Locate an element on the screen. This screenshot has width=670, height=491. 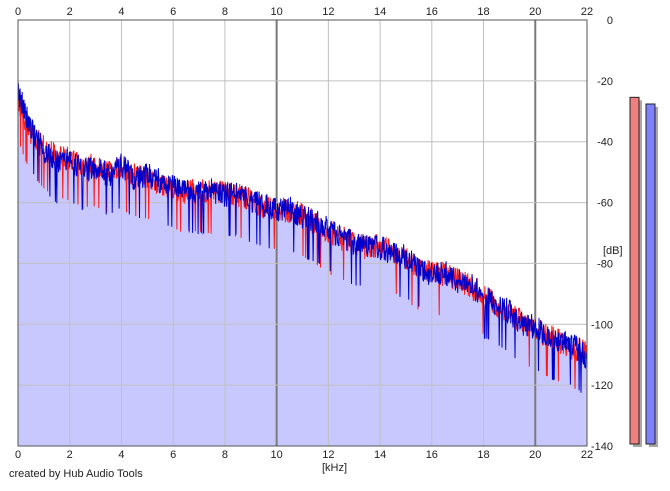
y-tick-label: -120 is located at coordinates (602, 386).